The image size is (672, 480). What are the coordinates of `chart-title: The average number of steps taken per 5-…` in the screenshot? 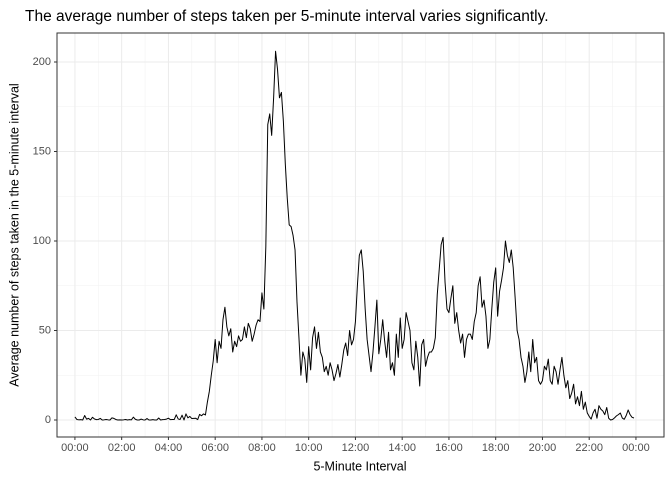 It's located at (287, 16).